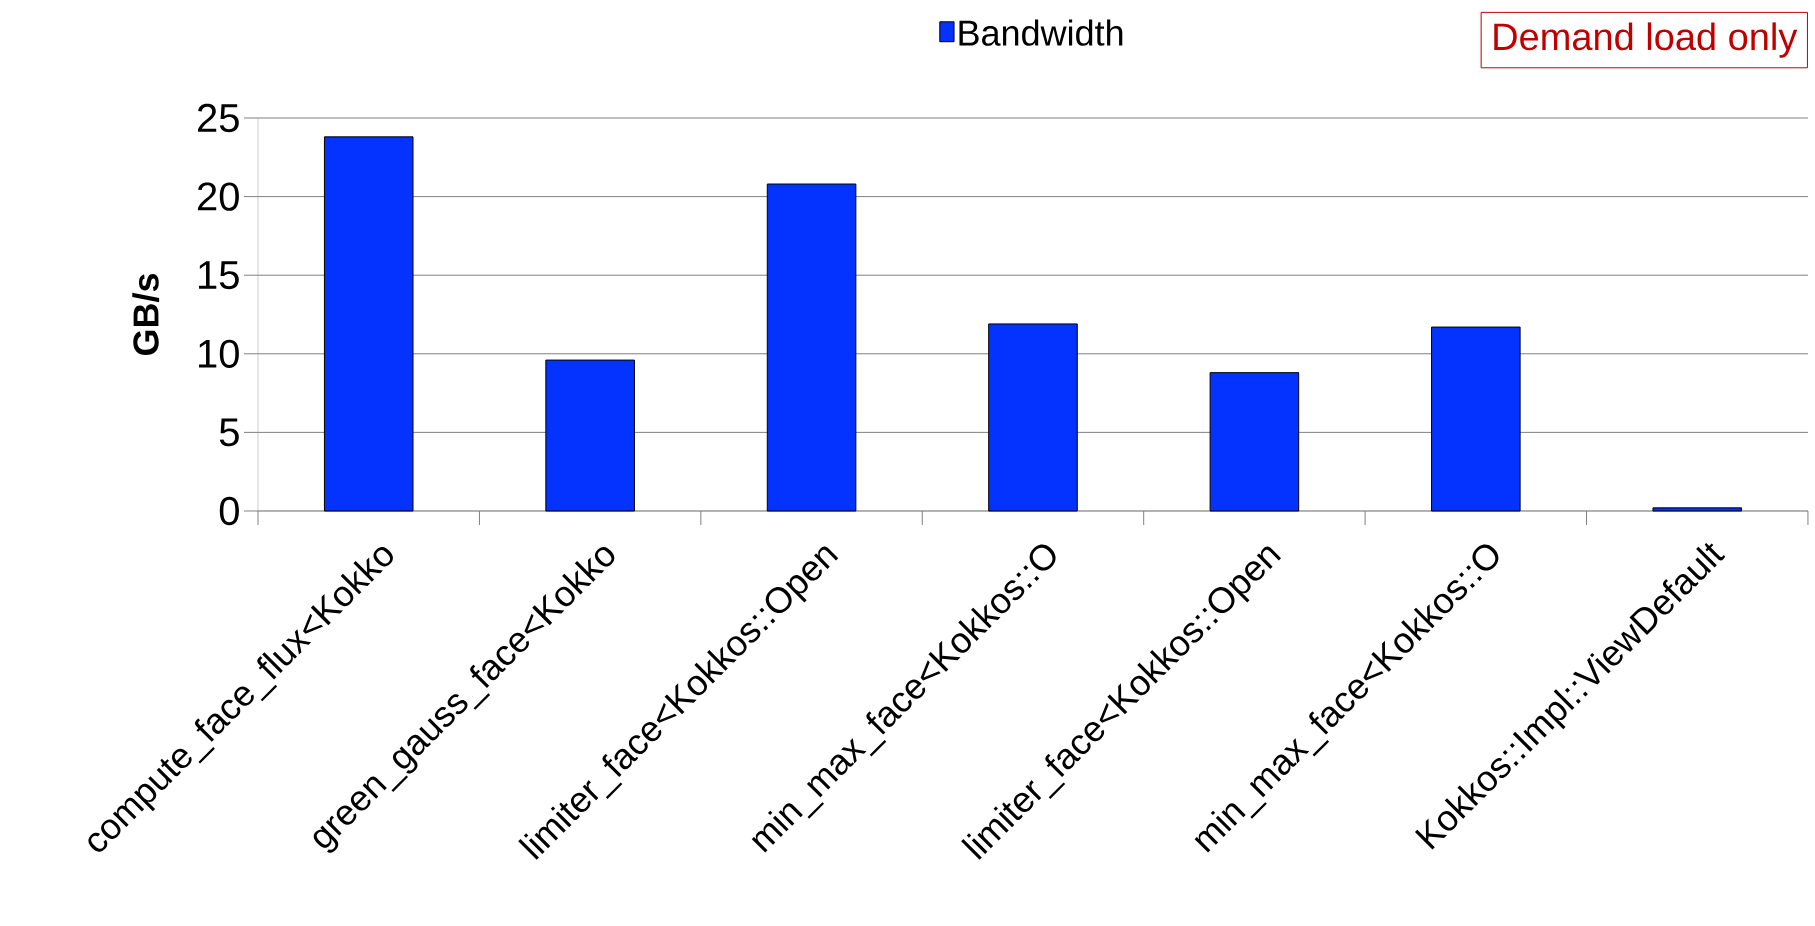 This screenshot has height=926, width=1815. I want to click on y-tick-label: 15, so click(219, 275).